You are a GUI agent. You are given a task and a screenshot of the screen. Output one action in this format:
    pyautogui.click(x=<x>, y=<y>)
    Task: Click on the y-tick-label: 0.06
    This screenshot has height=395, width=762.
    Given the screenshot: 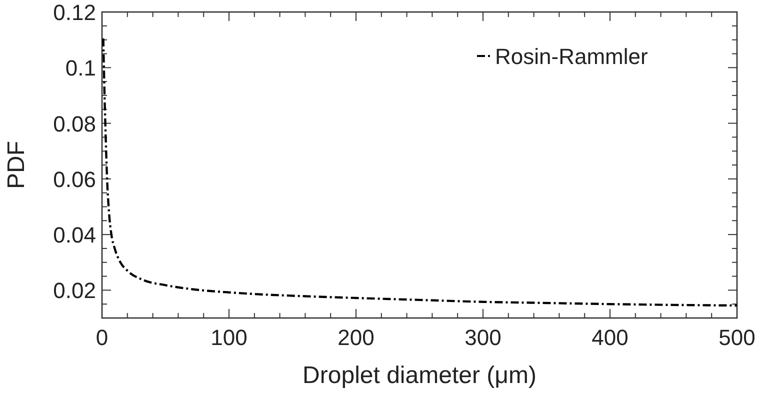 What is the action you would take?
    pyautogui.click(x=74, y=179)
    